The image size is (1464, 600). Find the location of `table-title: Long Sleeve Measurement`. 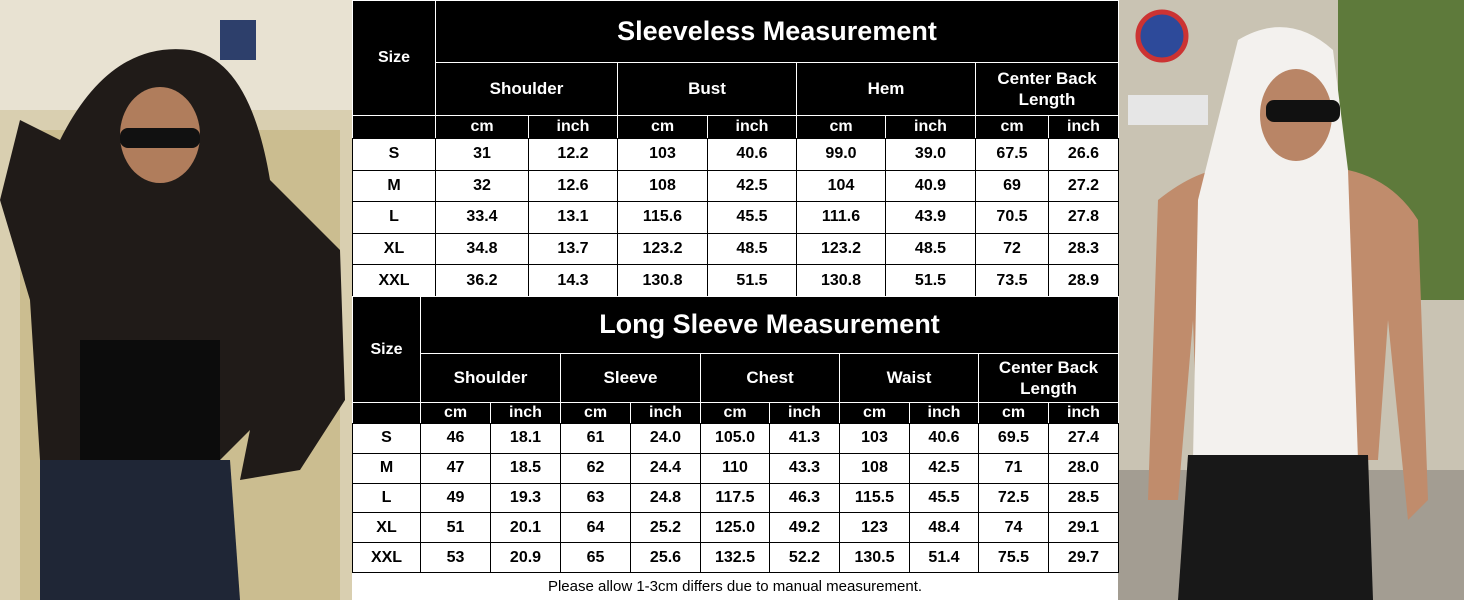

table-title: Long Sleeve Measurement is located at coordinates (769, 325).